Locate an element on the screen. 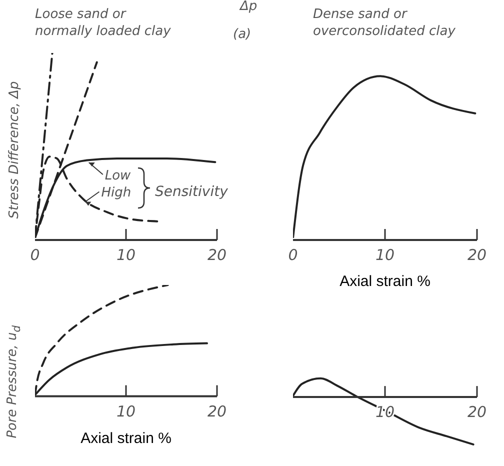  chart-title: Loose sand or normally loaded clay is located at coordinates (103, 23).